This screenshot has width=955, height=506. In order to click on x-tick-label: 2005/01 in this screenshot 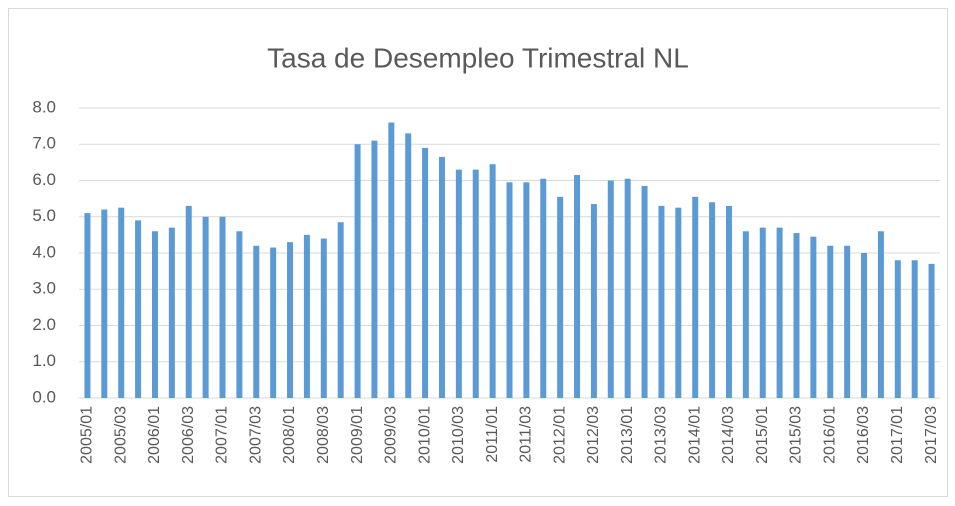, I will do `click(87, 435)`.